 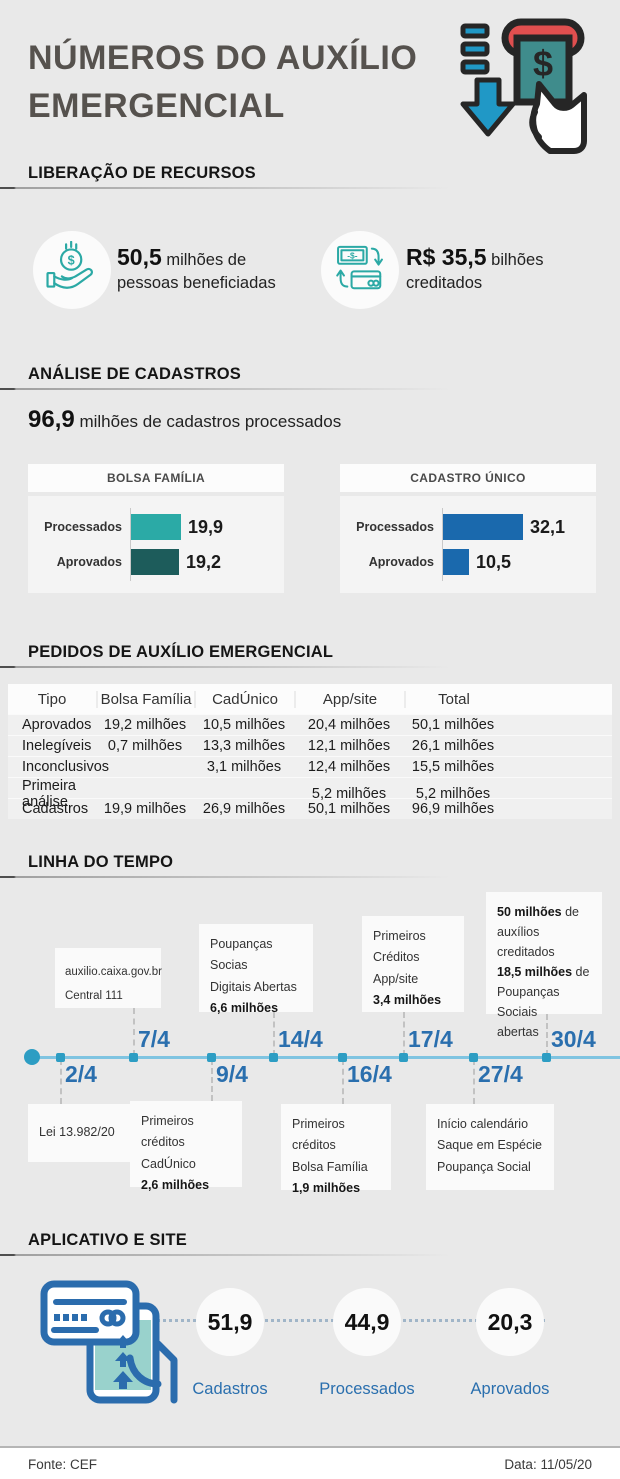 I want to click on footer: Fonte: CEF Data: 11/05/20, so click(x=310, y=1462).